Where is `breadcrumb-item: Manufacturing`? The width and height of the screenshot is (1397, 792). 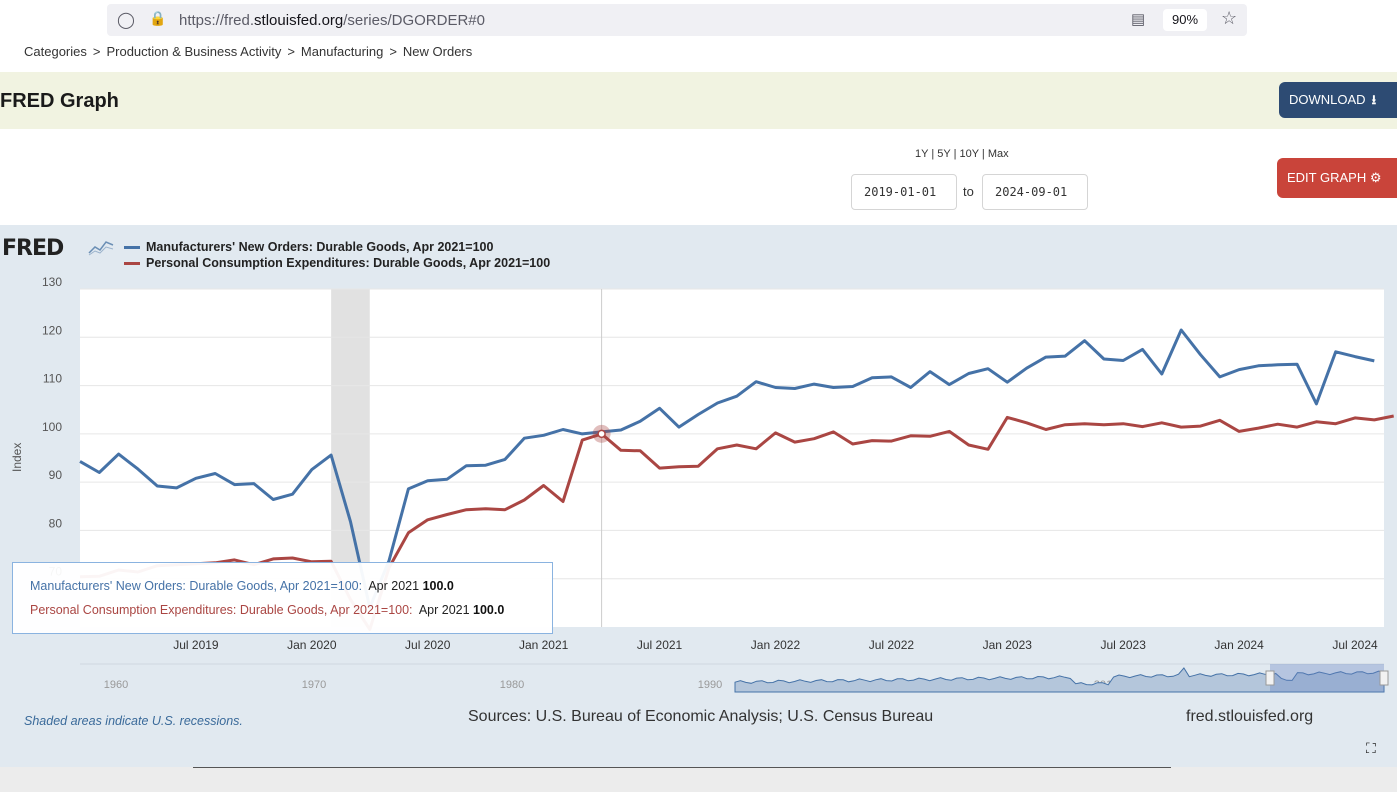 breadcrumb-item: Manufacturing is located at coordinates (342, 51).